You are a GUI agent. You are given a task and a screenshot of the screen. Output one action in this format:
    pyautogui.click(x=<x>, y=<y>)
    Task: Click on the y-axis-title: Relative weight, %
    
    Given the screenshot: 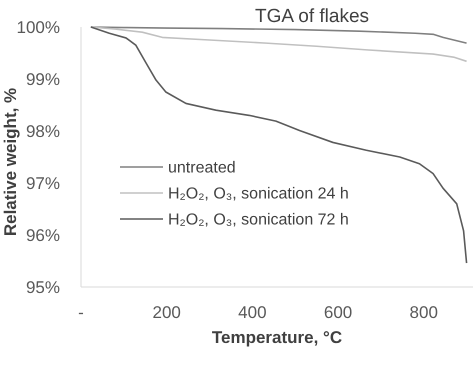 What is the action you would take?
    pyautogui.click(x=10, y=162)
    